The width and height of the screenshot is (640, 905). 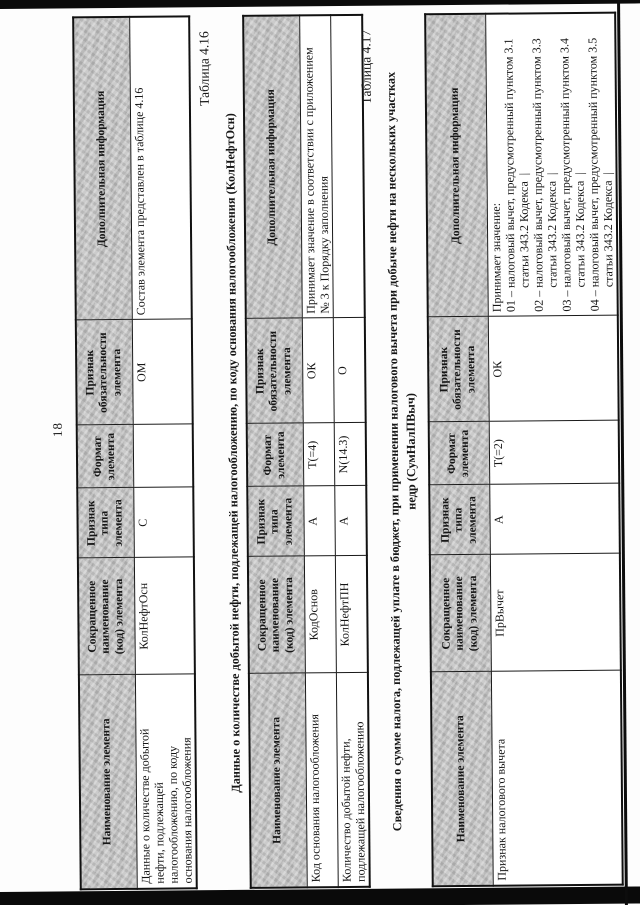 What do you see at coordinates (163, 522) in the screenshot?
I see `cell-type: С` at bounding box center [163, 522].